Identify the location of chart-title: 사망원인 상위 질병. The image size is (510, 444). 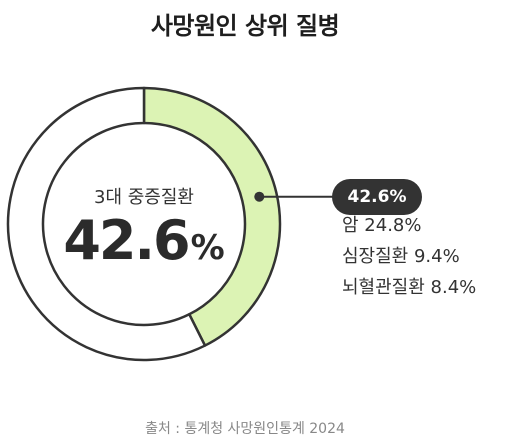
(245, 26).